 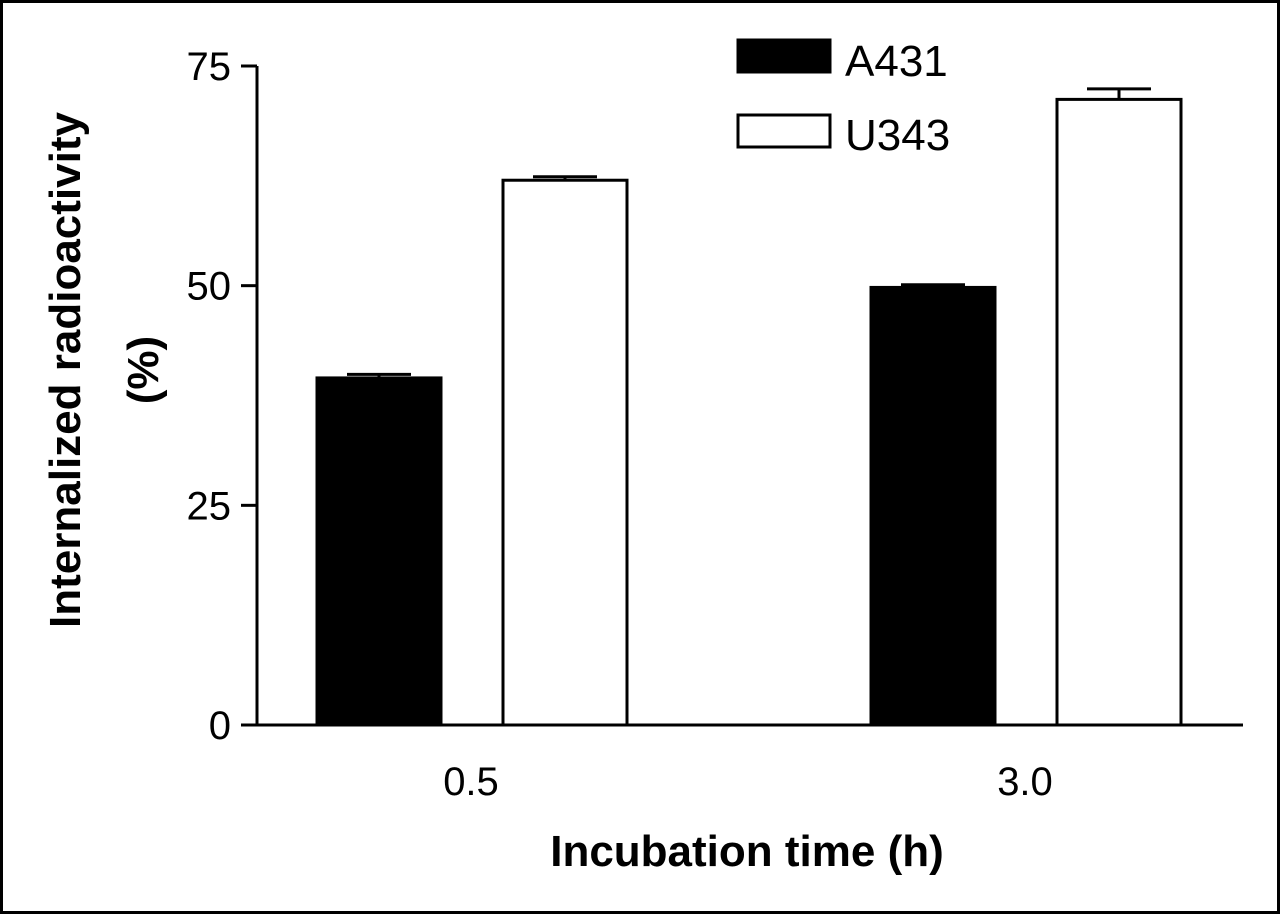 I want to click on x-tick-label: 0.5, so click(x=471, y=782).